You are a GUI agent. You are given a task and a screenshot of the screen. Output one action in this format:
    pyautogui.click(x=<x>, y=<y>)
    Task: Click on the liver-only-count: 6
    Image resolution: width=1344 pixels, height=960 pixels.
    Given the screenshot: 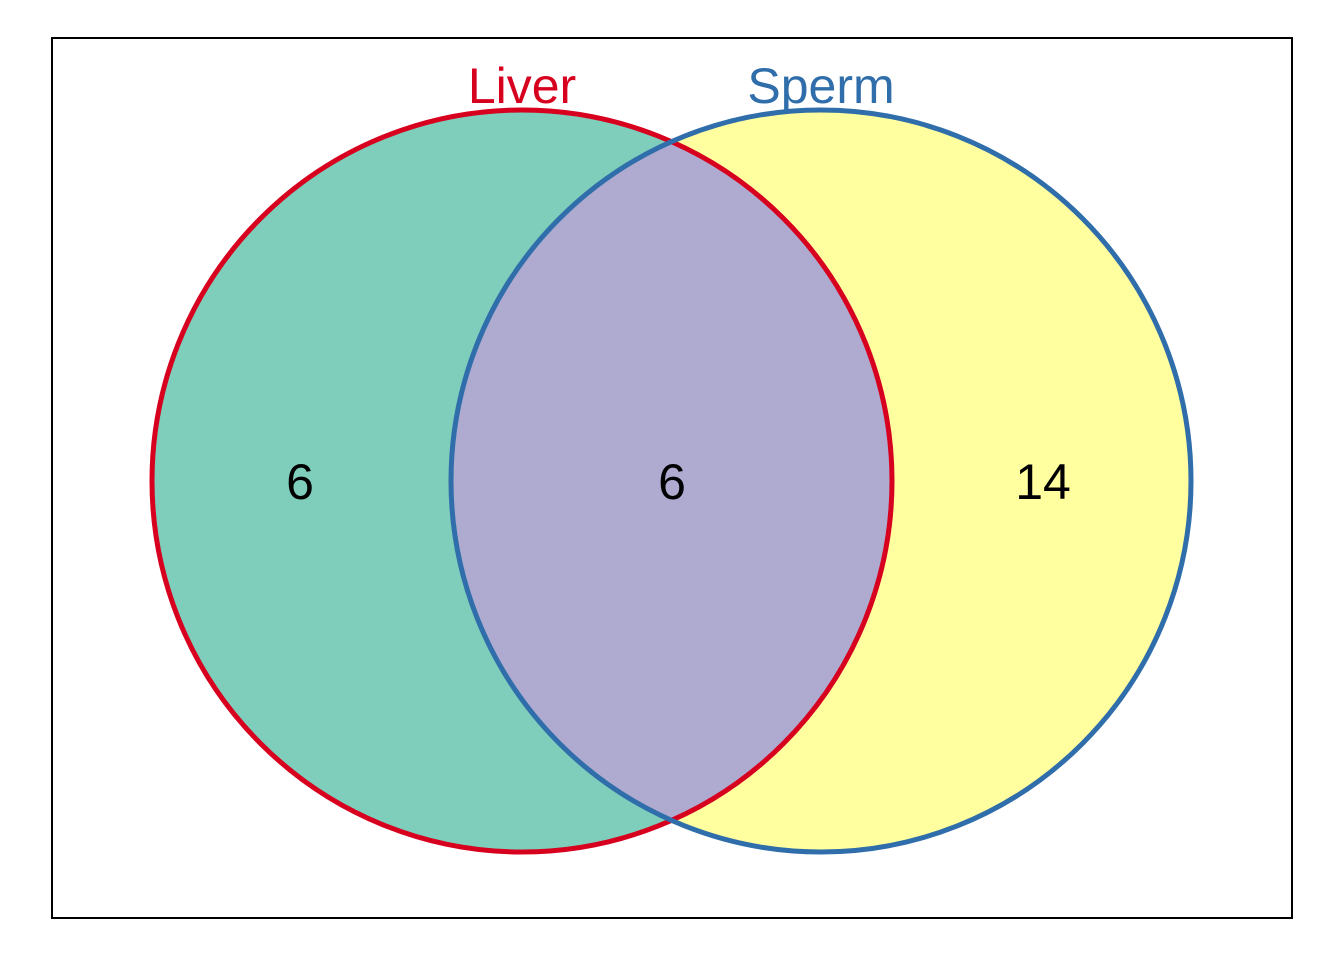 What is the action you would take?
    pyautogui.click(x=300, y=482)
    